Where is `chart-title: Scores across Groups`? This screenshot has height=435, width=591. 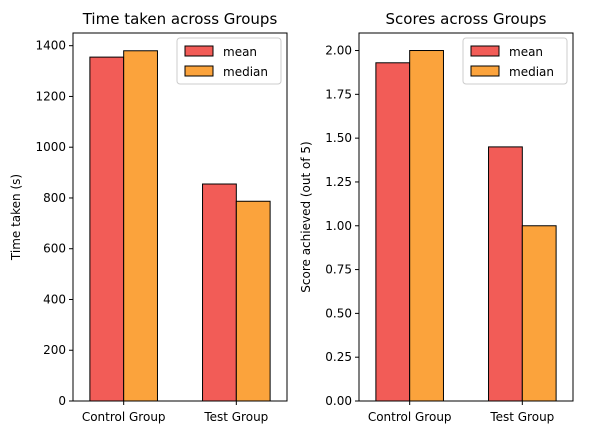
chart-title: Scores across Groups is located at coordinates (466, 19).